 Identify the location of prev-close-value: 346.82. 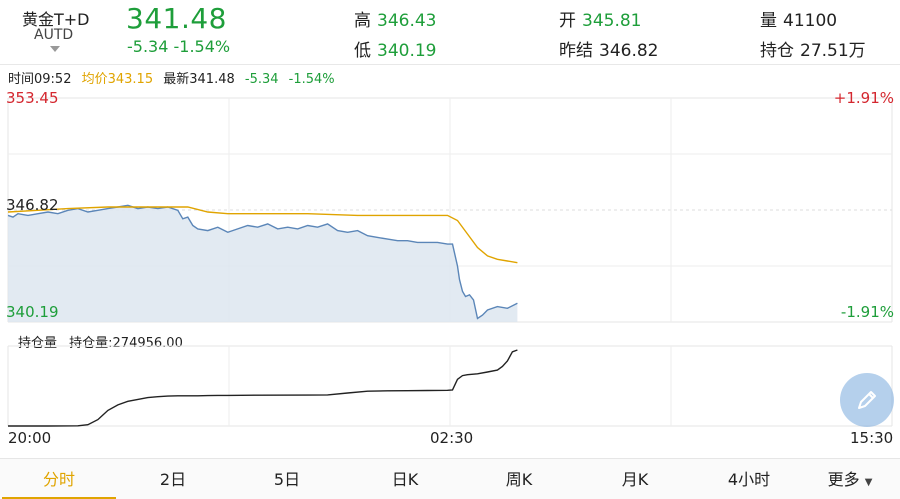
(629, 51).